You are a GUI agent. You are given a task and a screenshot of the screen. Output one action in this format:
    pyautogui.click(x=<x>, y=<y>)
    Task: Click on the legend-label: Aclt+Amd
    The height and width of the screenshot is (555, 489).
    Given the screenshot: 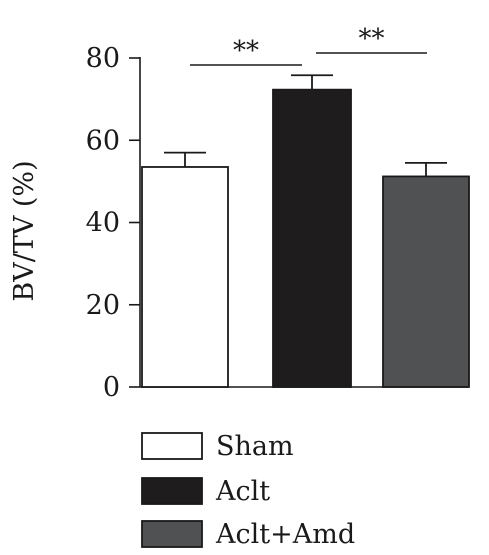 What is the action you would take?
    pyautogui.click(x=285, y=534)
    